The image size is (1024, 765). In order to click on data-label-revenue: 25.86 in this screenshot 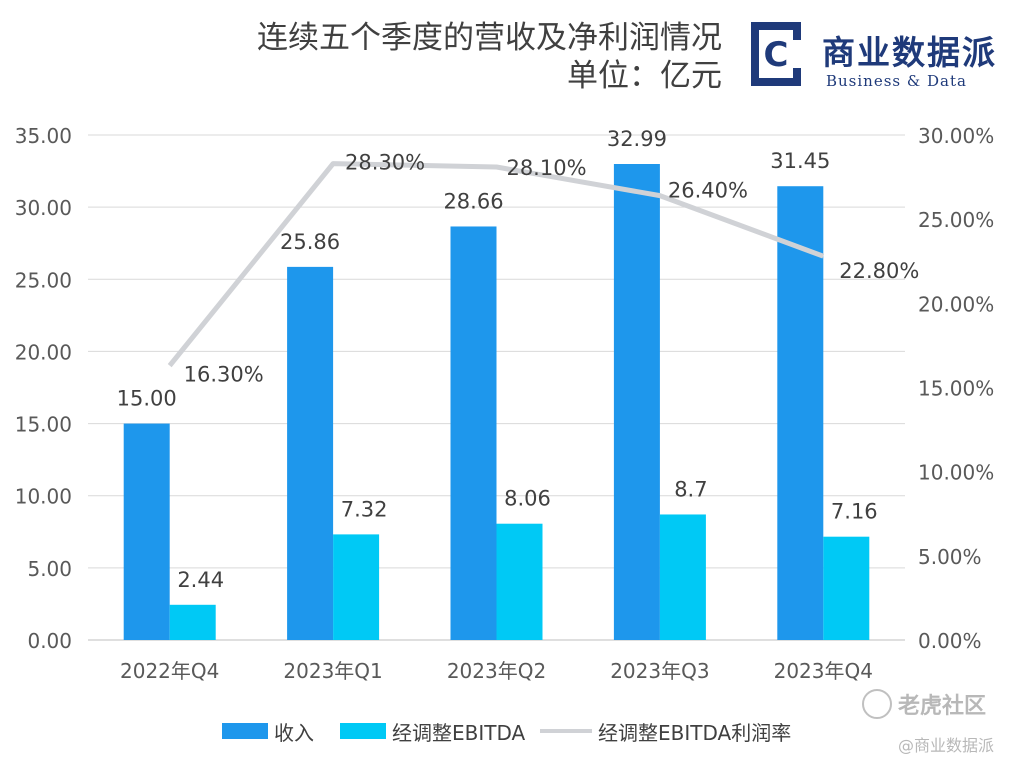, I will do `click(310, 242)`.